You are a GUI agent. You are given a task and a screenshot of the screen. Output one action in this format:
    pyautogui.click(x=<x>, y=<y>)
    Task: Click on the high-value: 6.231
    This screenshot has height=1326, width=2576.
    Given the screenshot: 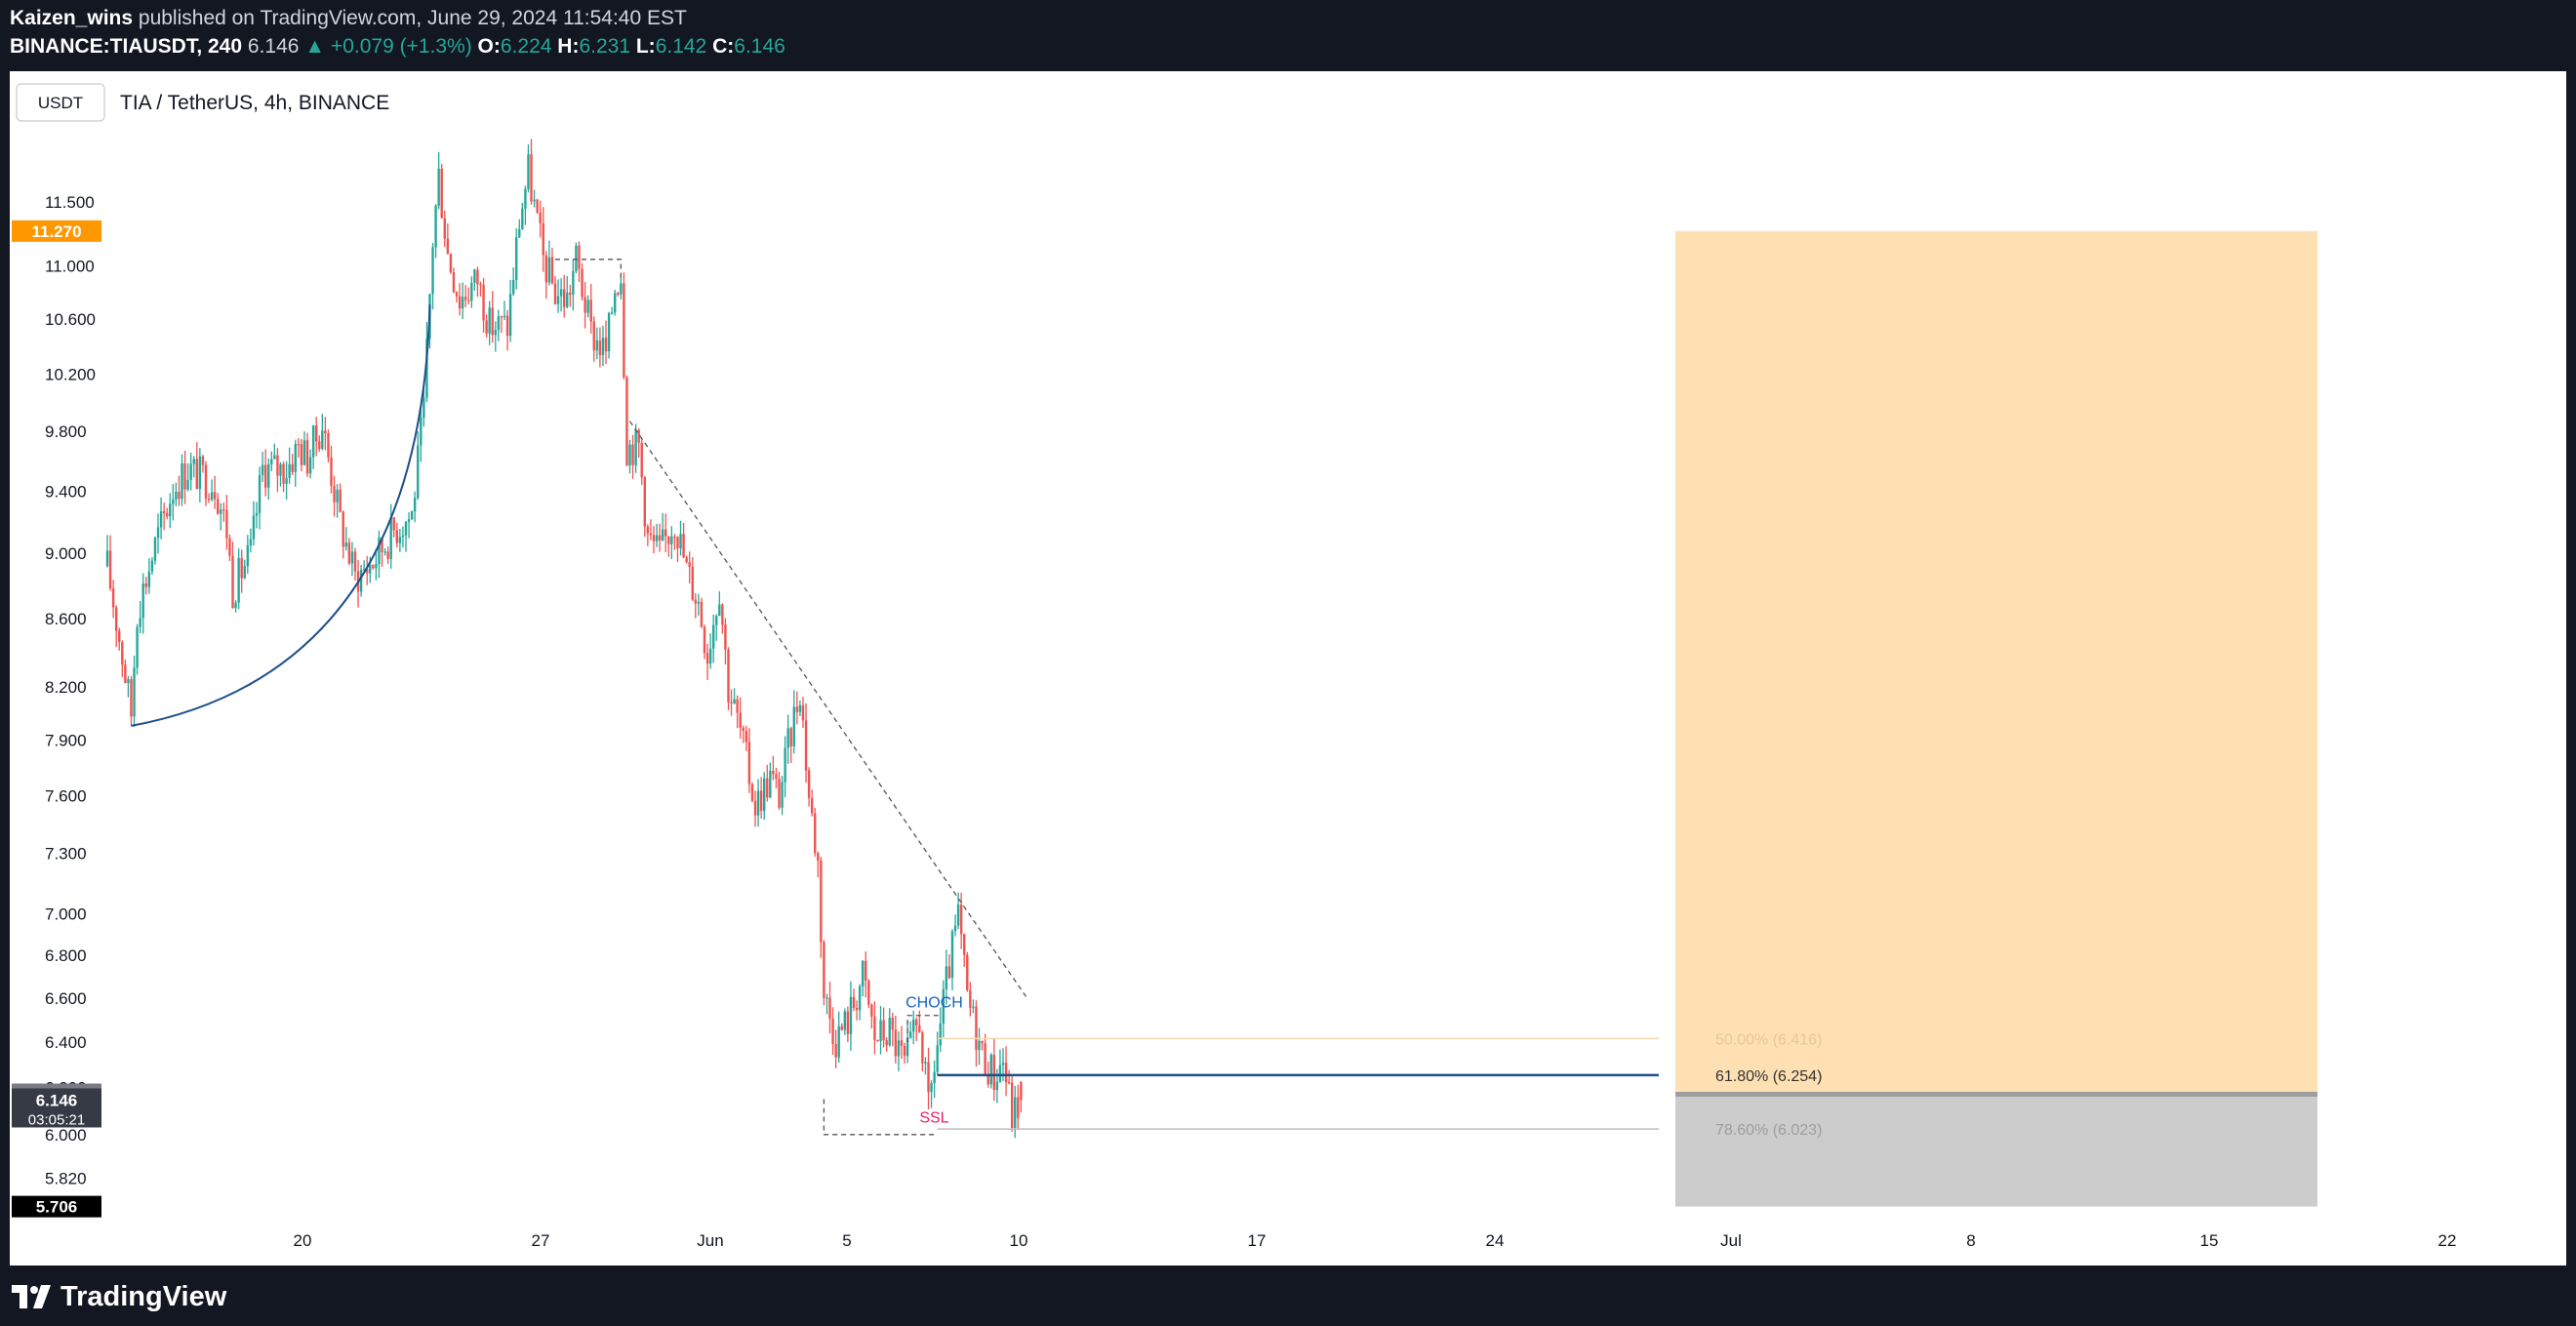 What is the action you would take?
    pyautogui.click(x=605, y=46)
    